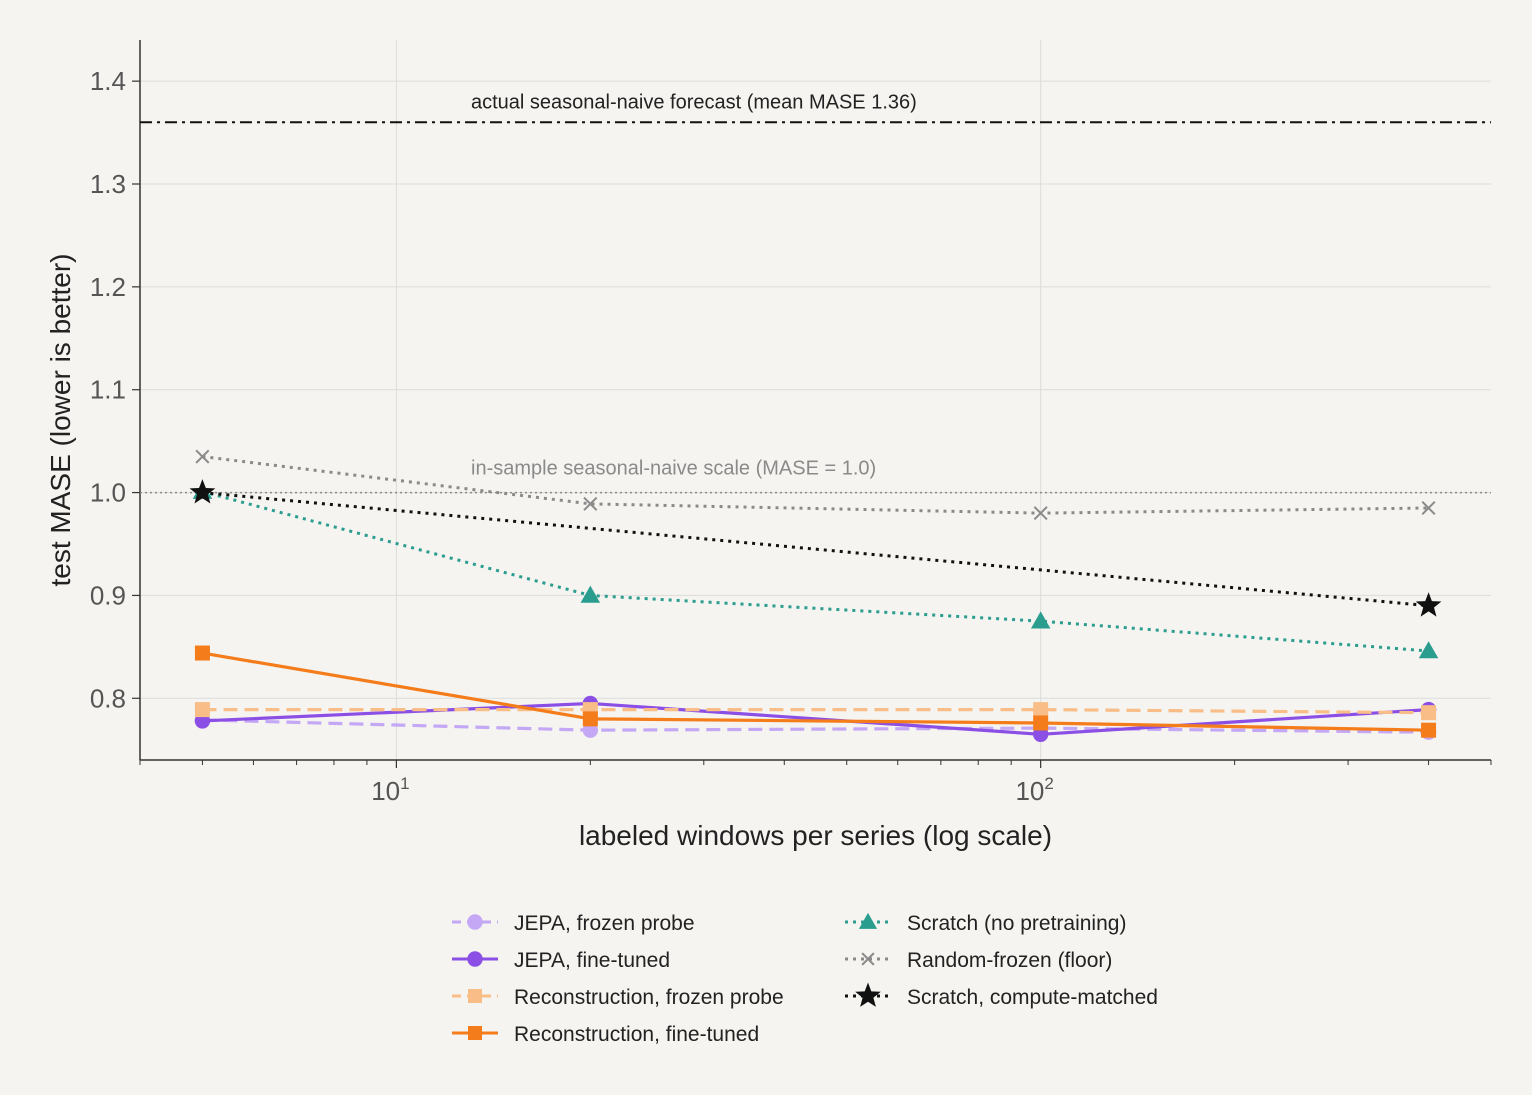 Image resolution: width=1532 pixels, height=1095 pixels. Describe the element at coordinates (815, 711) in the screenshot. I see `series-line-reconstruction-frozen-probe` at that location.